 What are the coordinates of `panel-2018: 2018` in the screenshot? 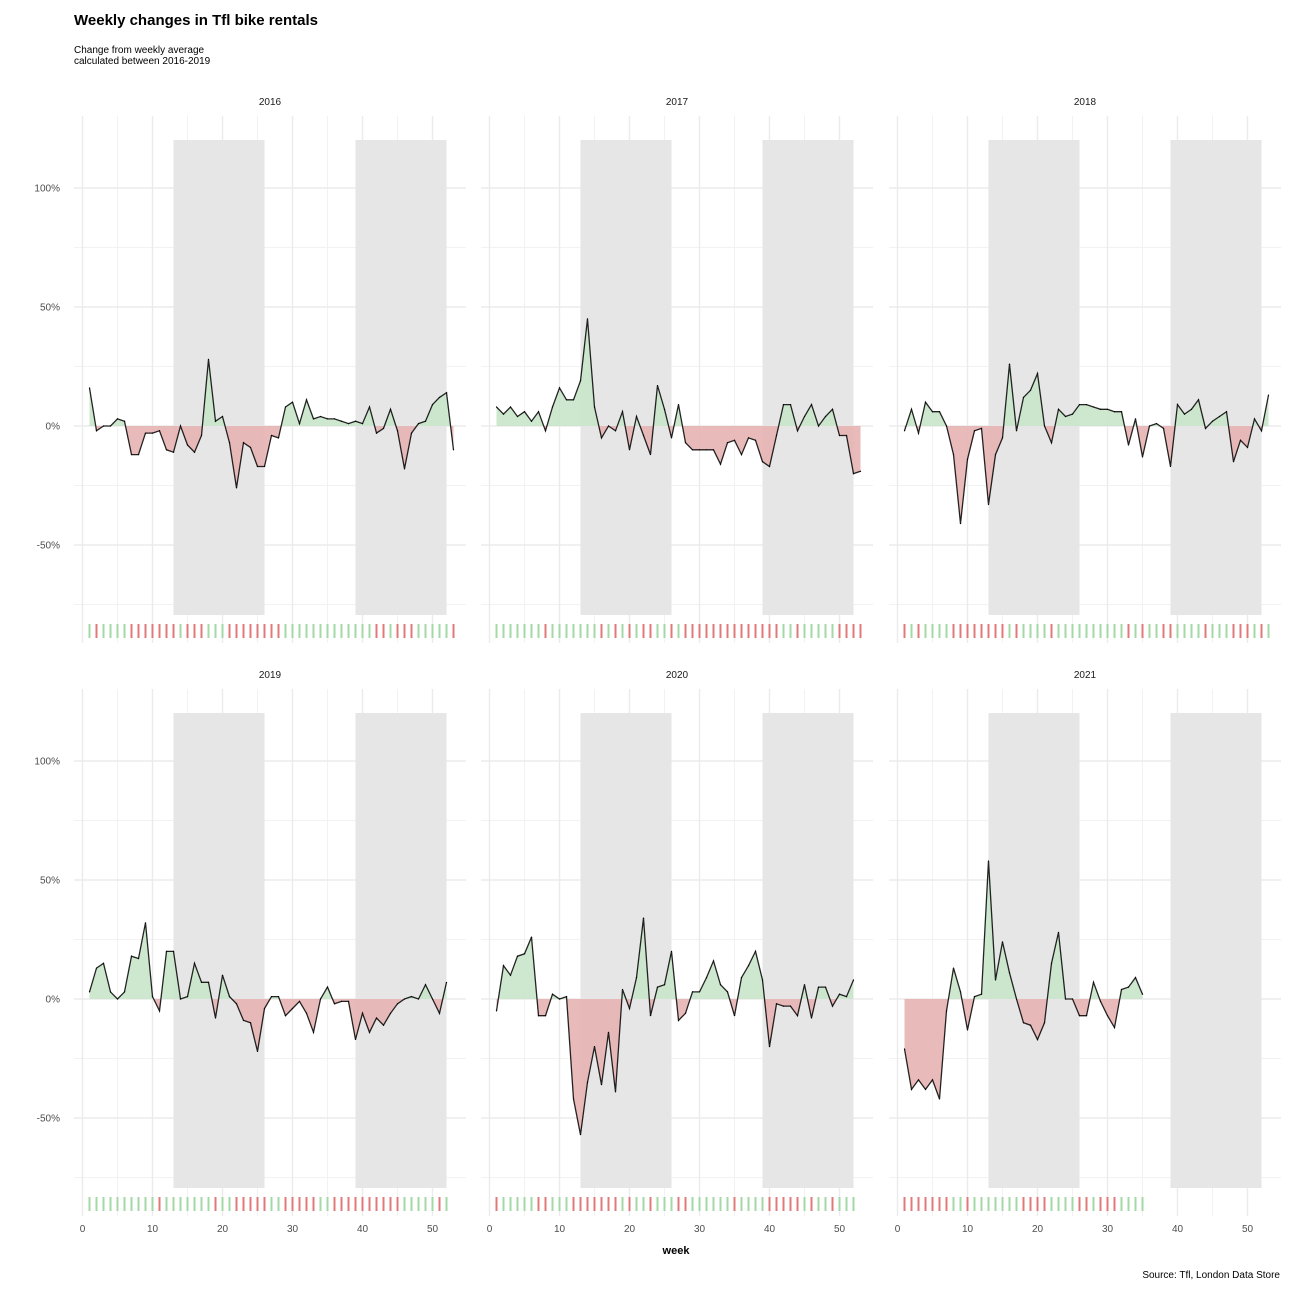 It's located at (1085, 370).